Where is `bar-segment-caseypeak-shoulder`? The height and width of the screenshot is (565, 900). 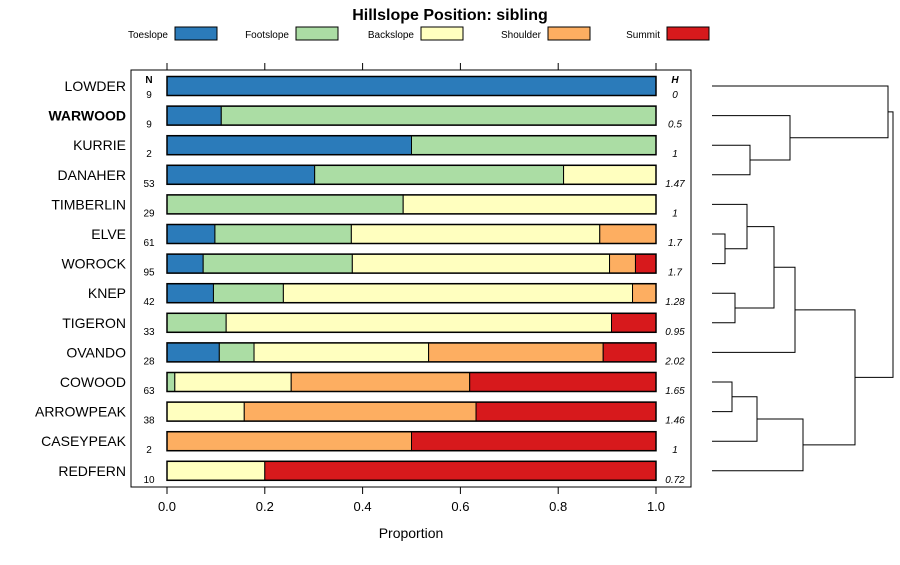
bar-segment-caseypeak-shoulder is located at coordinates (289, 441).